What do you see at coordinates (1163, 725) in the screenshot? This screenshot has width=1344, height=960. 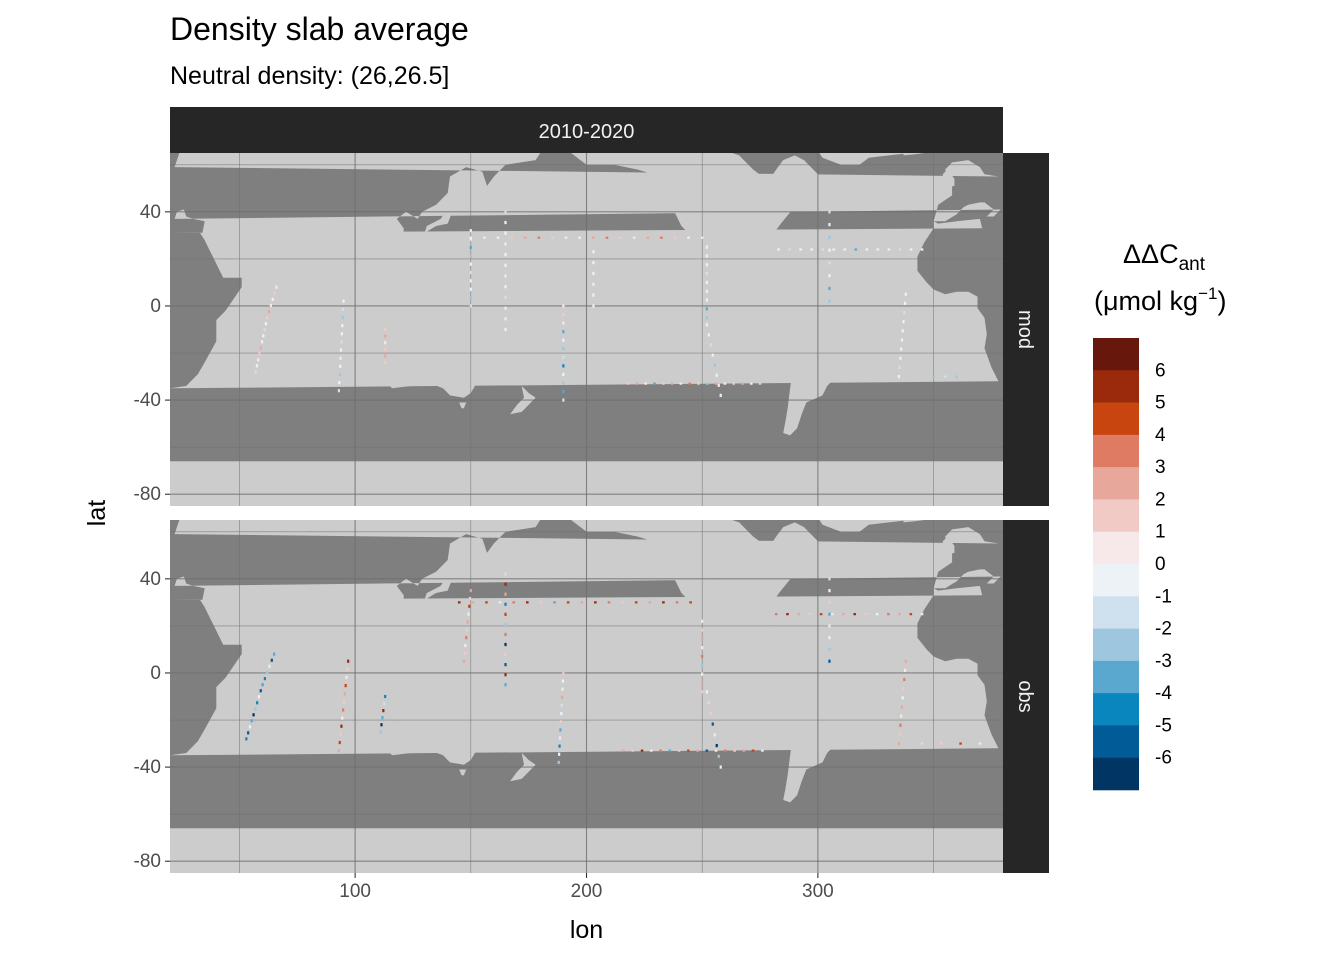 I see `legend-tick-label: -5` at bounding box center [1163, 725].